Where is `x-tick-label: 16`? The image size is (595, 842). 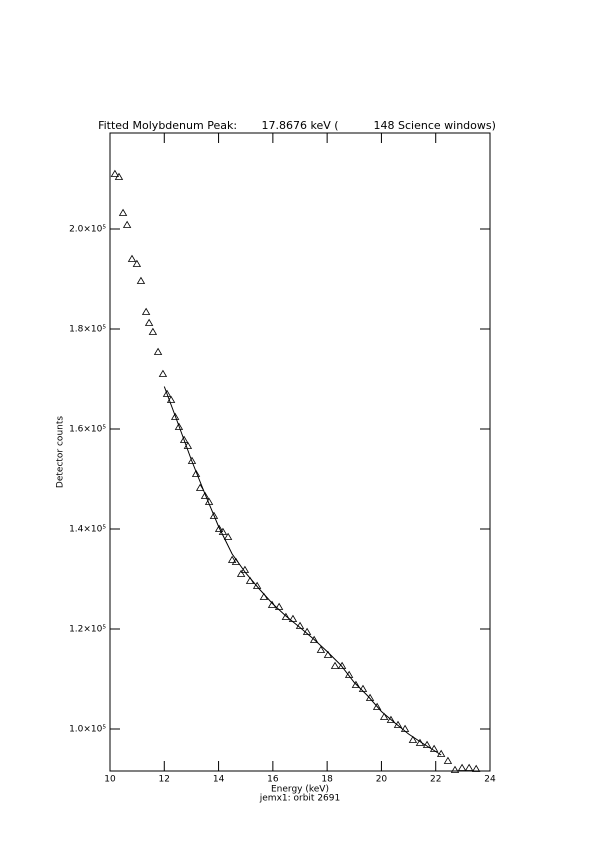
x-tick-label: 16 is located at coordinates (273, 780).